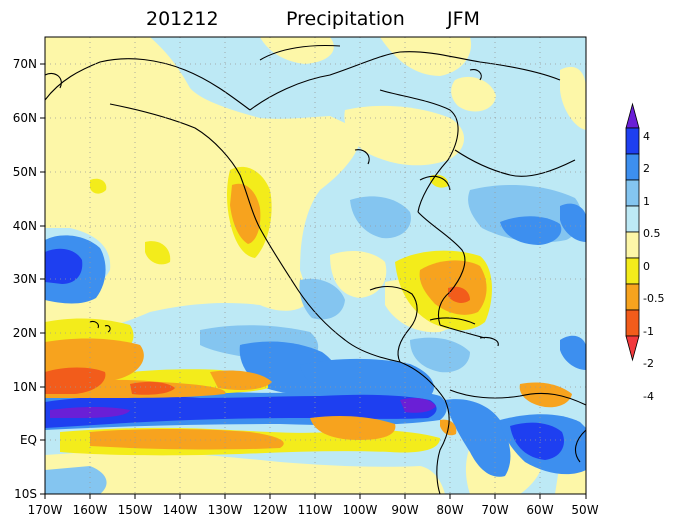 This screenshot has width=680, height=526. Describe the element at coordinates (25, 333) in the screenshot. I see `lat-tick-label: 20N` at that location.